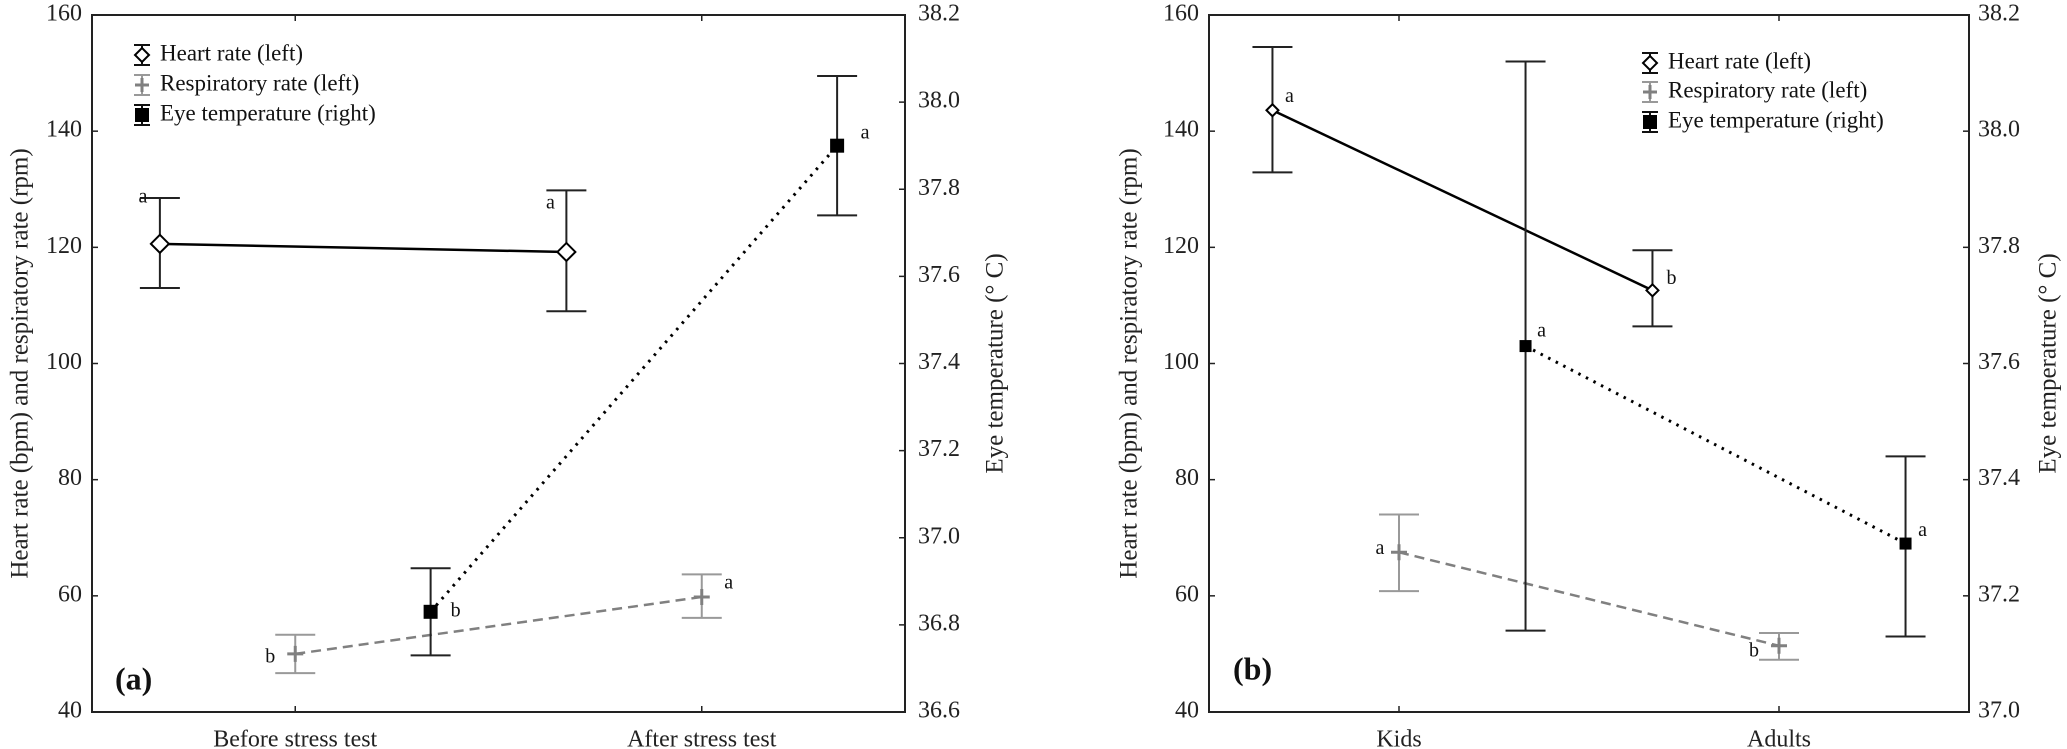 This screenshot has width=2067, height=749. Describe the element at coordinates (133, 678) in the screenshot. I see `panel-label: (a)` at that location.